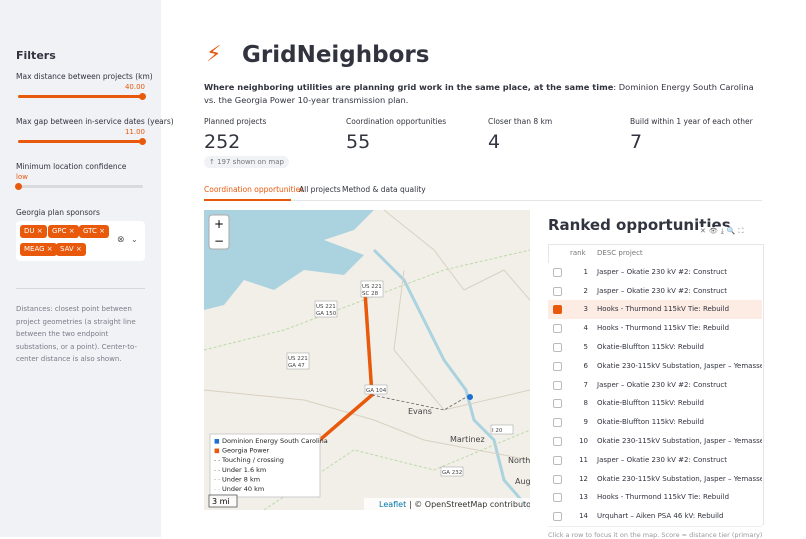  What do you see at coordinates (241, 479) in the screenshot?
I see `legend-label: Under 8 km` at bounding box center [241, 479].